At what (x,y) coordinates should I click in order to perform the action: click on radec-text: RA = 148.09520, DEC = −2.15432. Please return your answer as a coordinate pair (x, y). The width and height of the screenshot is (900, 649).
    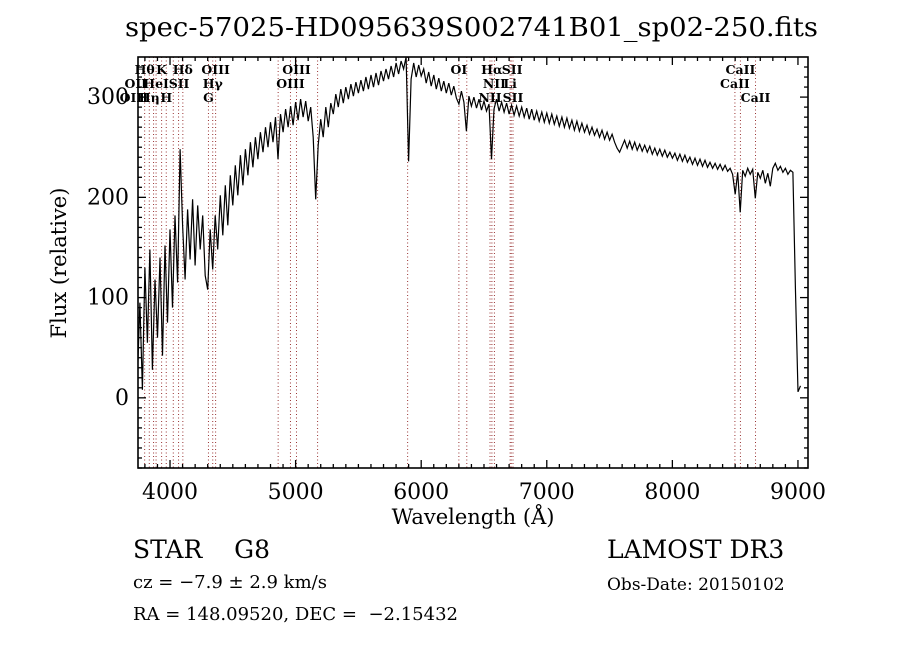
    Looking at the image, I should click on (295, 614).